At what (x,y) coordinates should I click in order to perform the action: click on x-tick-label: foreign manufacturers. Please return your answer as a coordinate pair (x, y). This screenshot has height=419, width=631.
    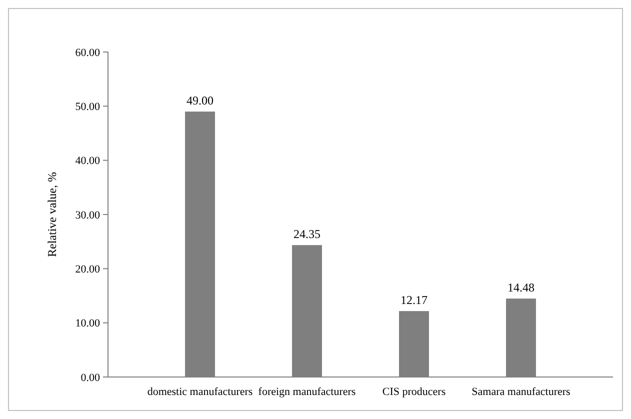
    Looking at the image, I should click on (307, 392).